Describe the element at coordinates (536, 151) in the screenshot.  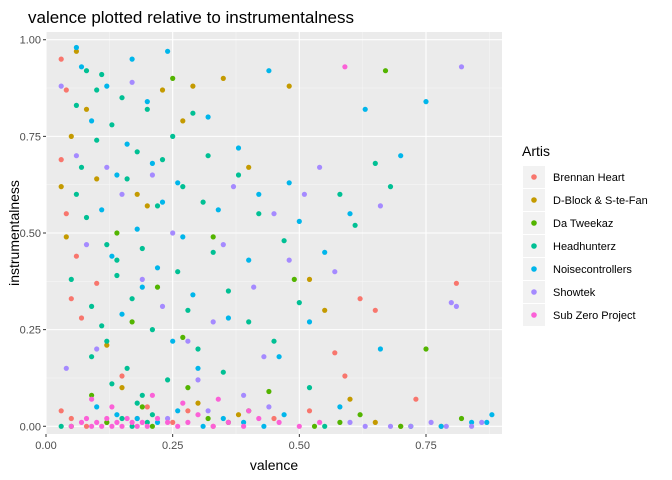
I see `legend-title: Artis` at that location.